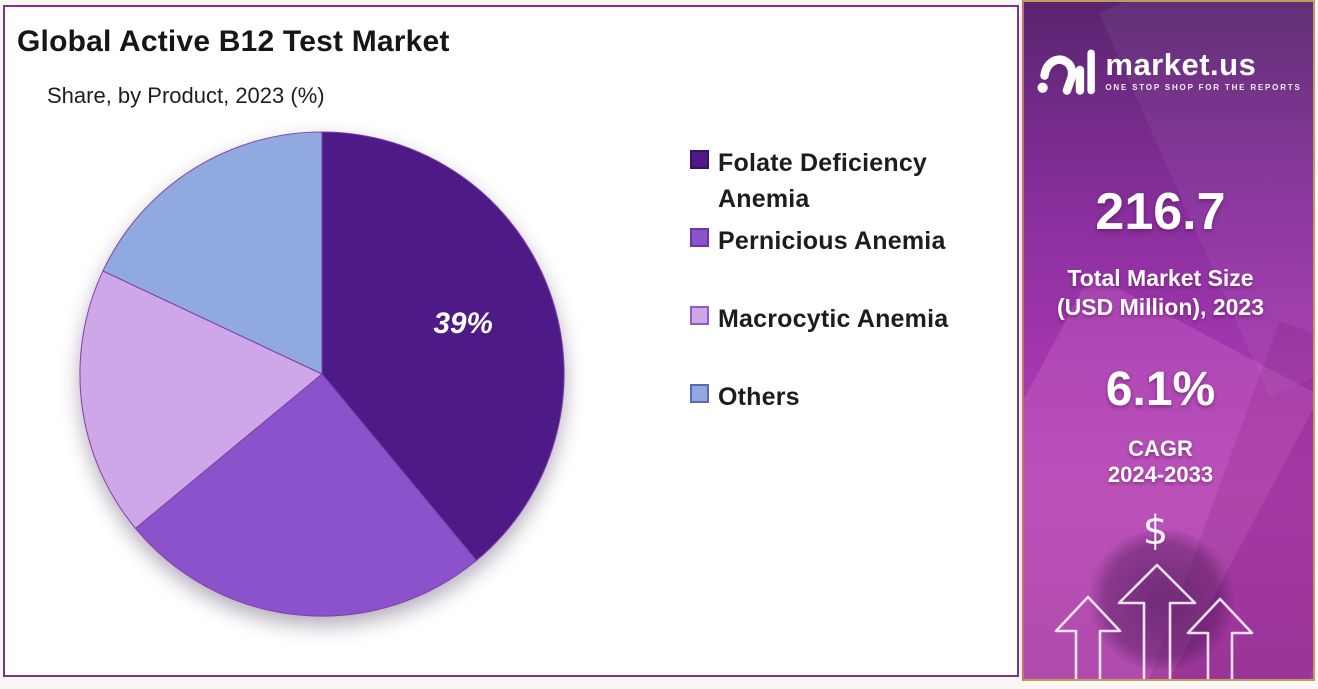 The height and width of the screenshot is (689, 1318). I want to click on legend-item-folate-deficiency-anemia: Folate Deficiency Anemia, so click(821, 181).